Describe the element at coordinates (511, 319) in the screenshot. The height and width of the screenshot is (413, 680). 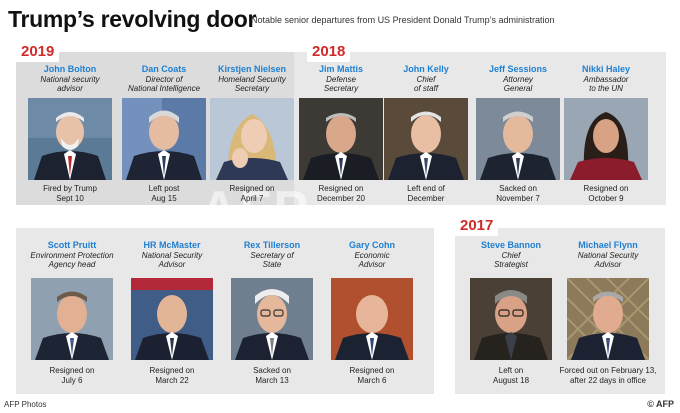
I see `photo-bannon` at that location.